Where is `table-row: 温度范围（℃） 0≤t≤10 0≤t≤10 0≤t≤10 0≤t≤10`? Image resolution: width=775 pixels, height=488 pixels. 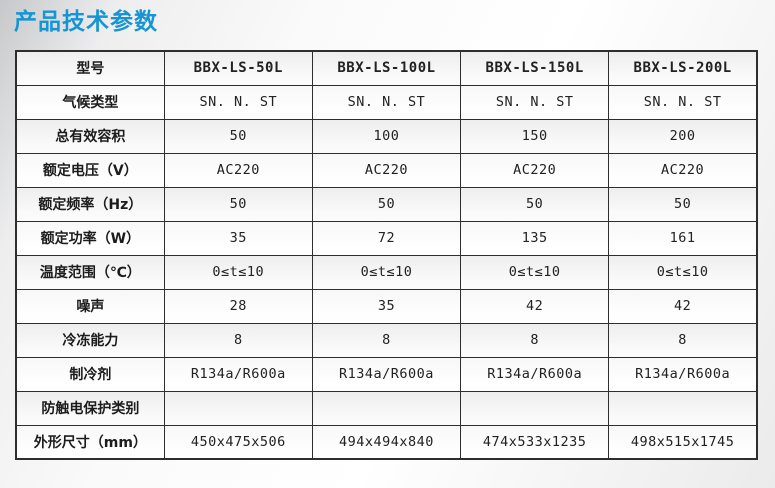
table-row: 温度范围（℃） 0≤t≤10 0≤t≤10 0≤t≤10 0≤t≤10 is located at coordinates (386, 272).